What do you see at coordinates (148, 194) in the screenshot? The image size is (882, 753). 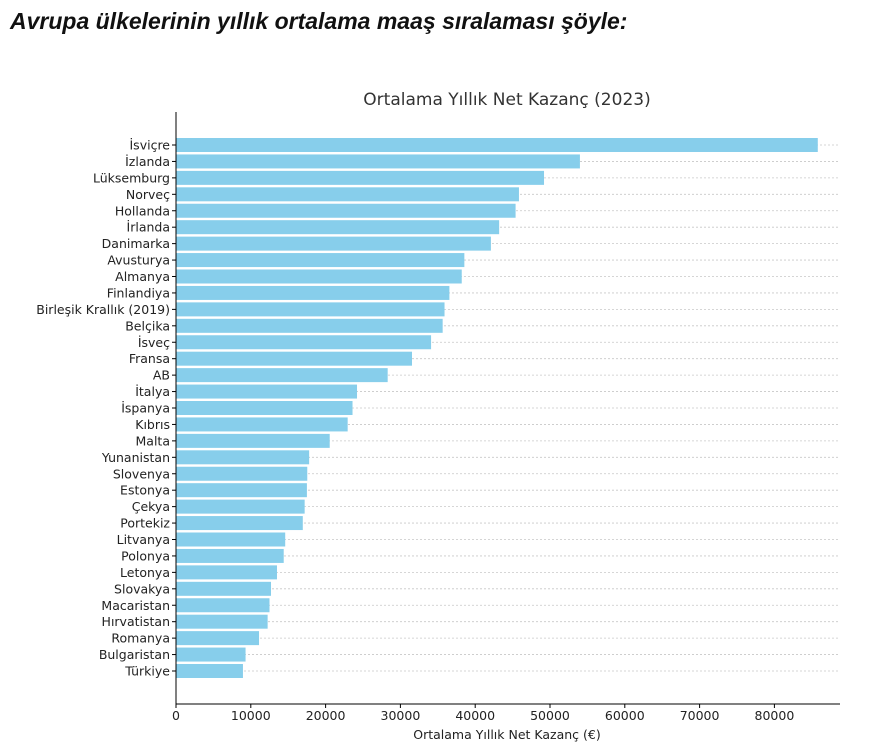 I see `y-tick-label: Norveç` at bounding box center [148, 194].